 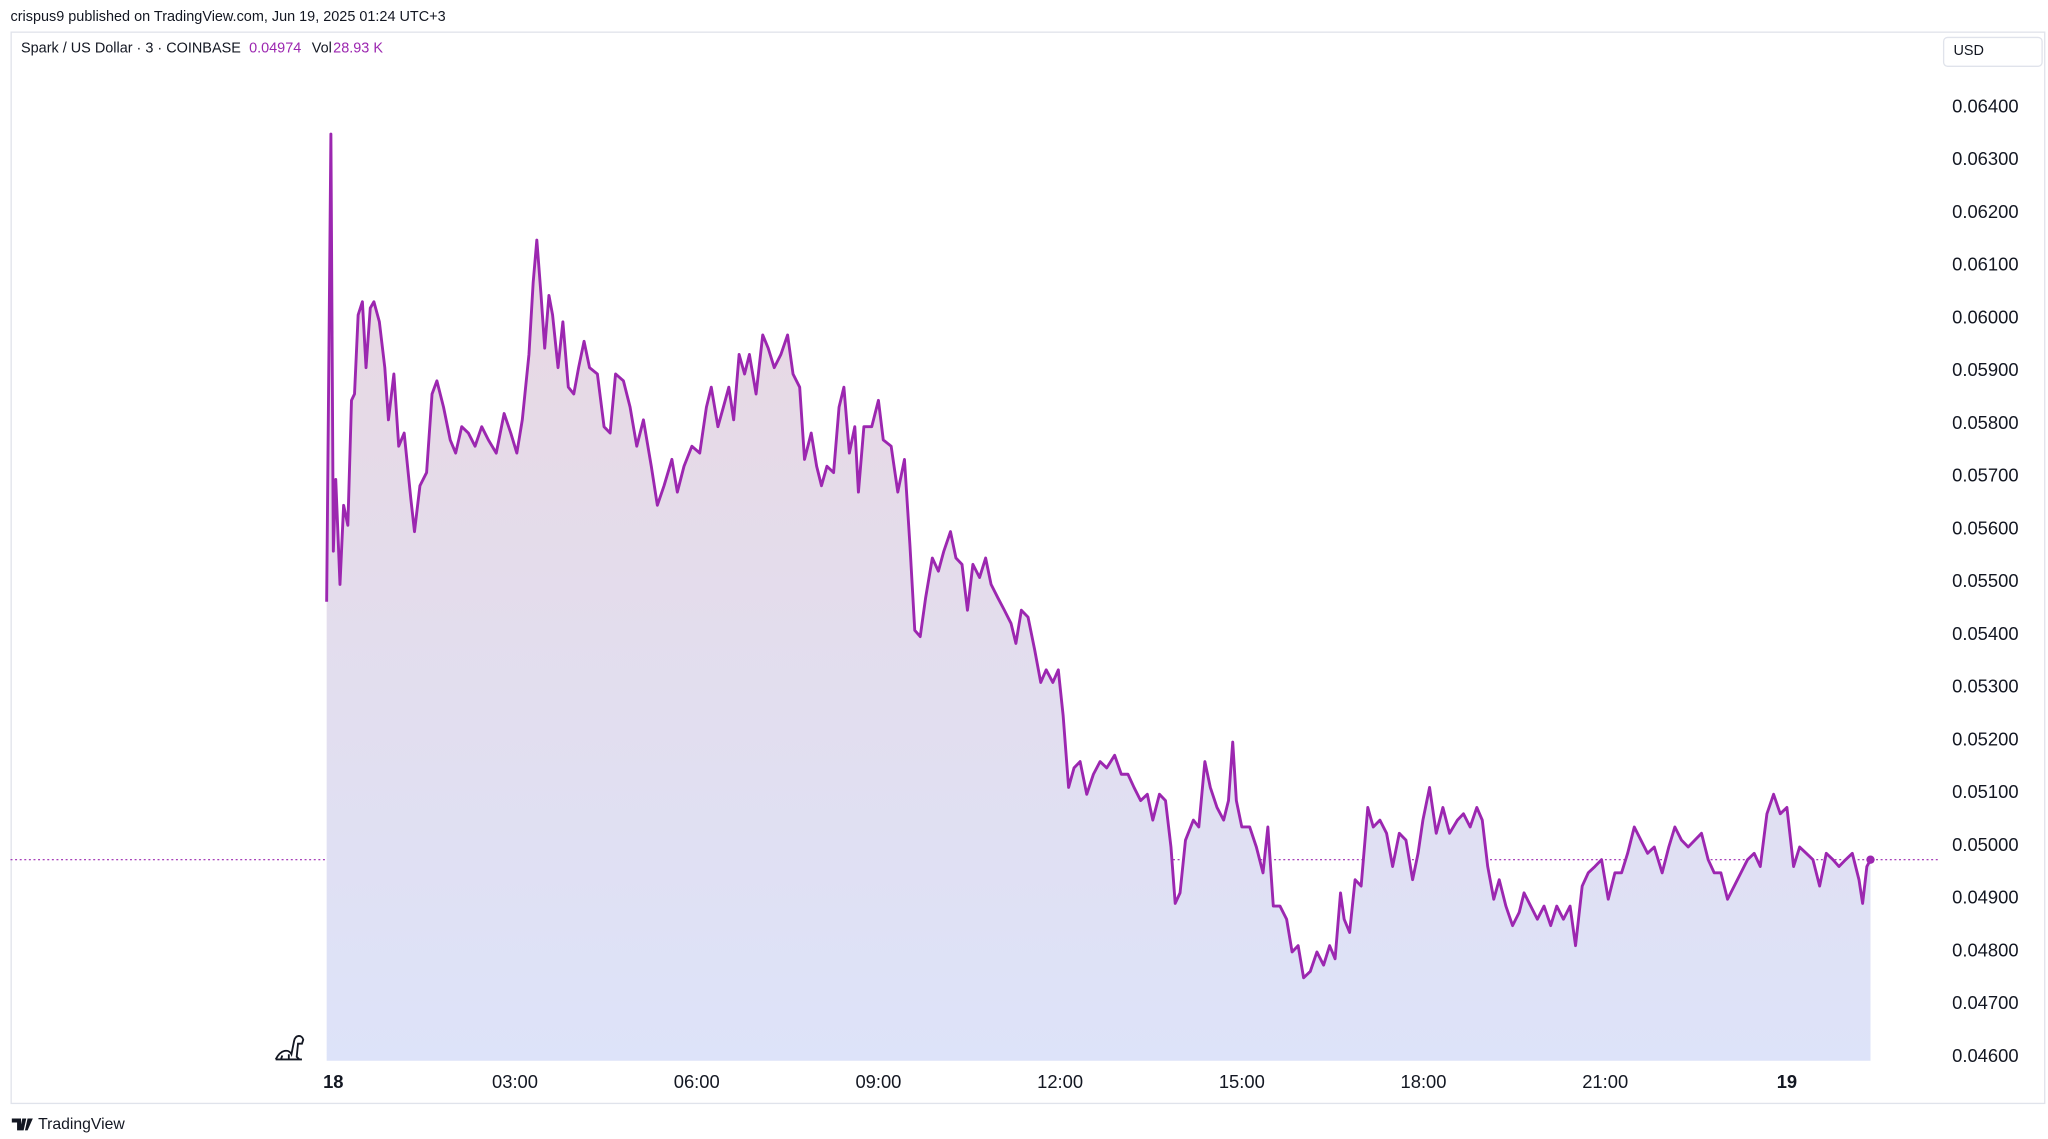 What do you see at coordinates (515, 1081) in the screenshot?
I see `x-tick-label: 03:00` at bounding box center [515, 1081].